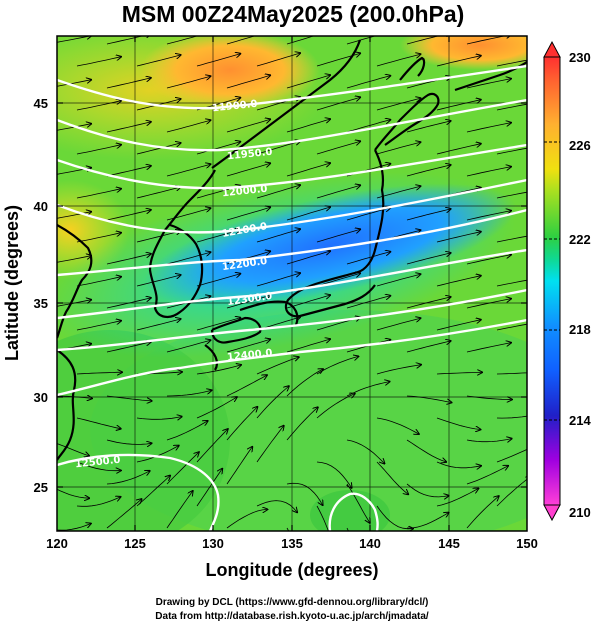 The image size is (599, 625). Describe the element at coordinates (41, 487) in the screenshot. I see `y-tick-label: 25` at that location.